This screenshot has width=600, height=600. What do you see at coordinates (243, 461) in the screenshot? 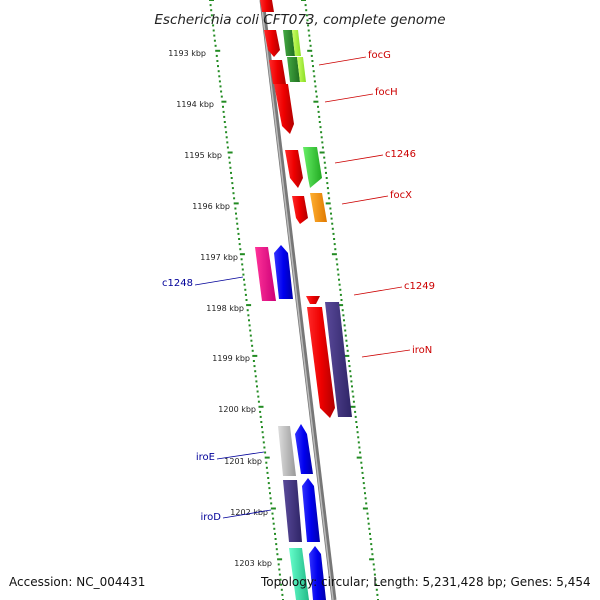
I see `kbp-label: 1201 kbp` at bounding box center [243, 461].